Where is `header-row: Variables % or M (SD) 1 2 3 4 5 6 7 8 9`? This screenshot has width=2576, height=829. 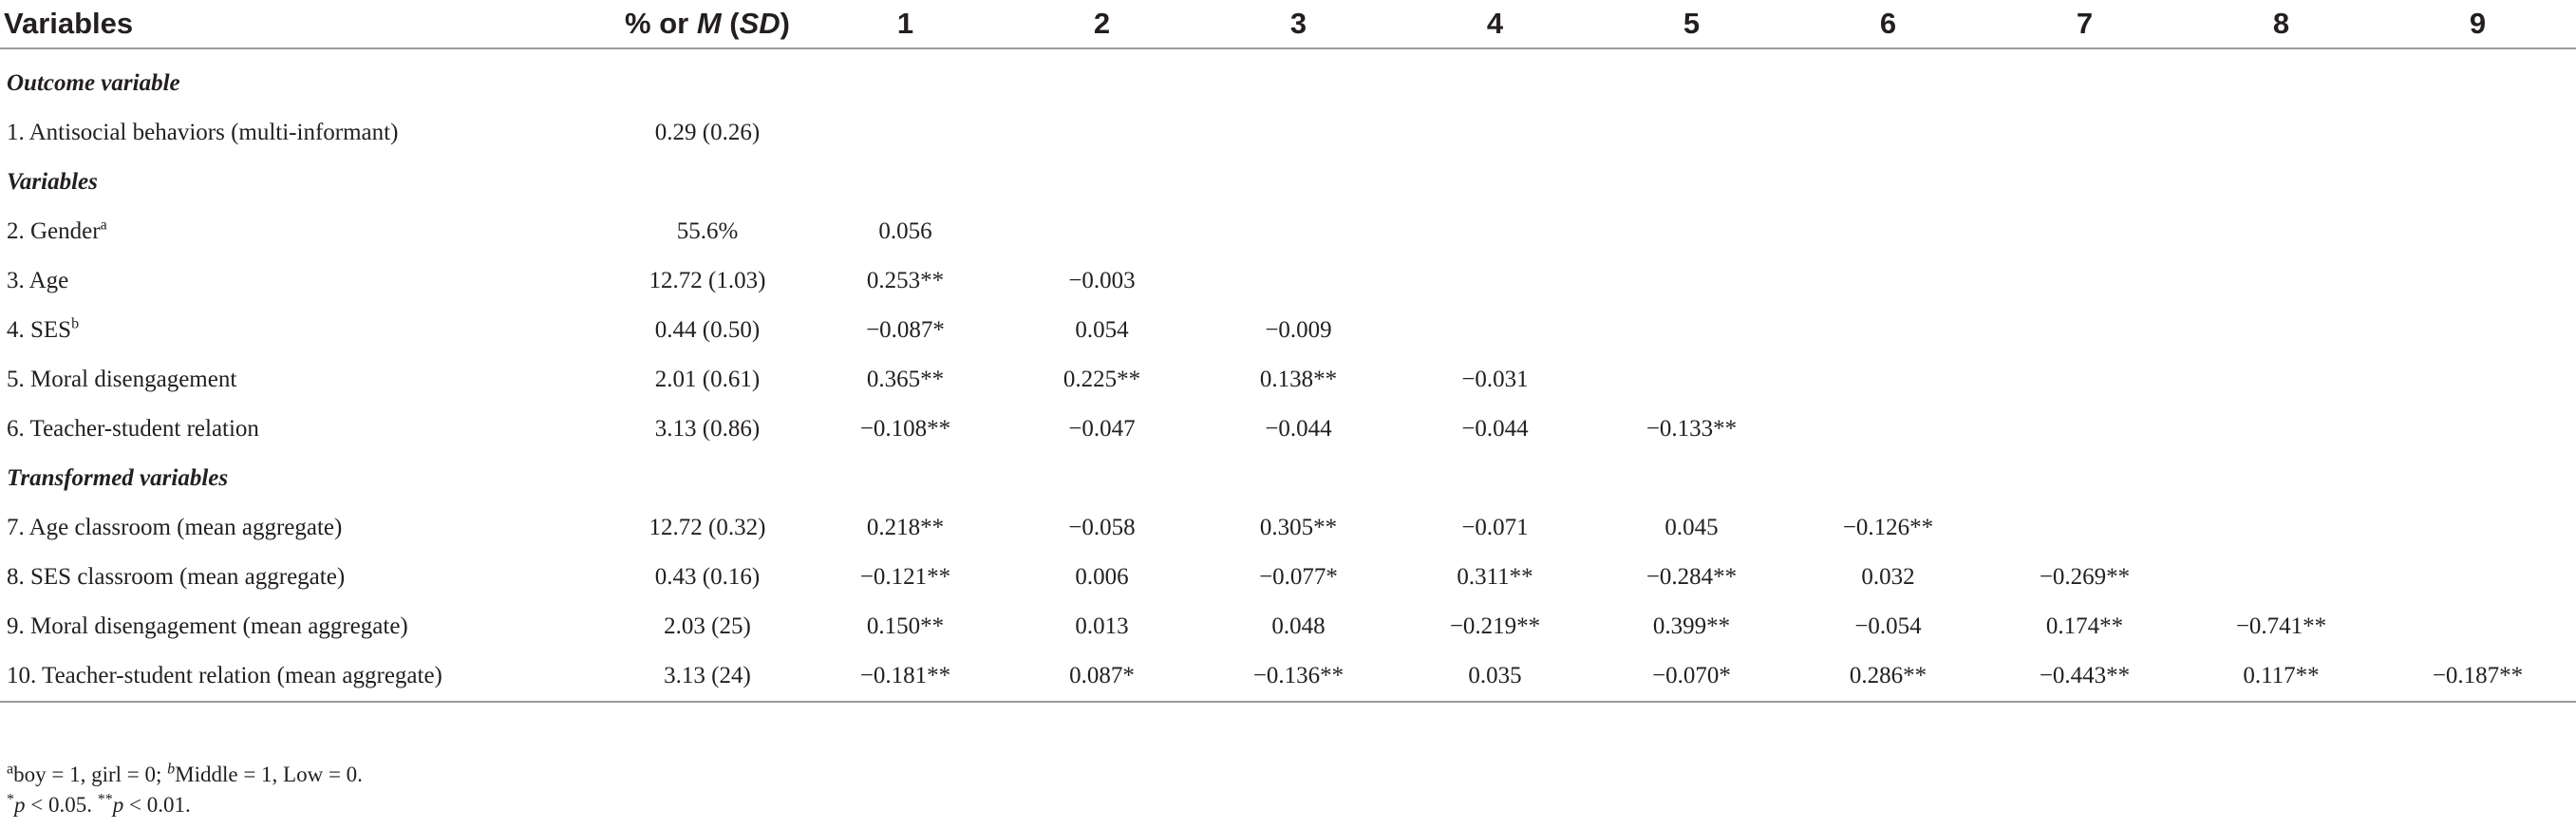 header-row: Variables % or M (SD) 1 2 3 4 5 6 7 8 9 is located at coordinates (1288, 24).